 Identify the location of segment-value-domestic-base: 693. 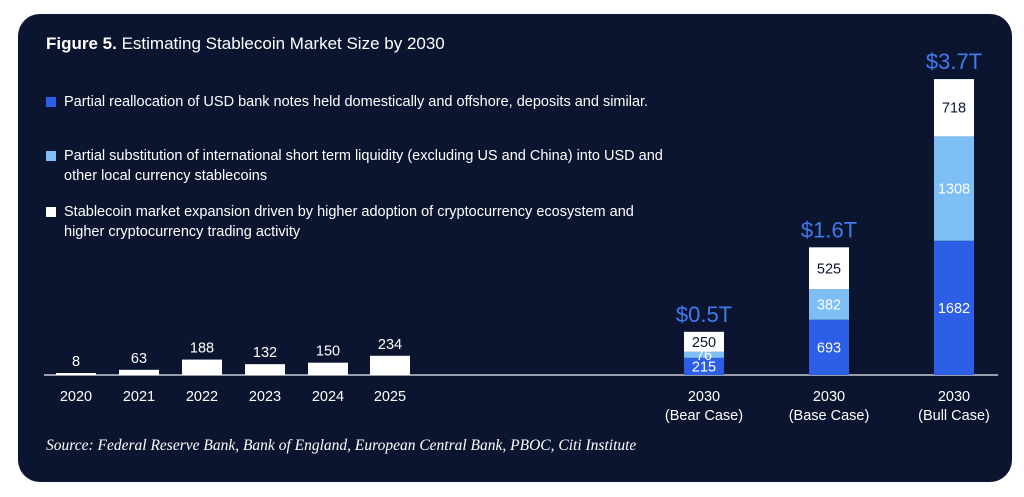
(829, 348).